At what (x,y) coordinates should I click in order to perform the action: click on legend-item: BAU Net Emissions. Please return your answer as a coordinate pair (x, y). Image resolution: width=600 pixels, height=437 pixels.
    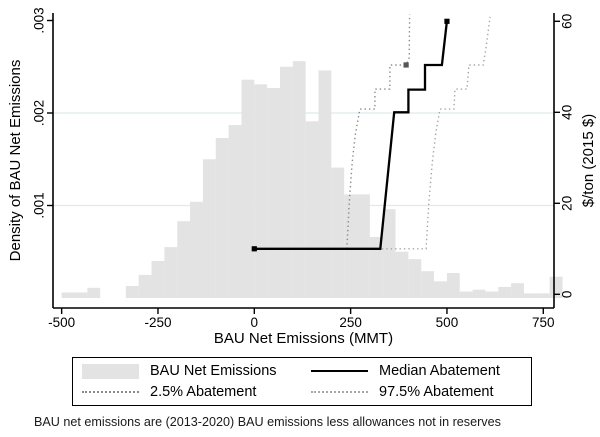
    Looking at the image, I should click on (187, 371).